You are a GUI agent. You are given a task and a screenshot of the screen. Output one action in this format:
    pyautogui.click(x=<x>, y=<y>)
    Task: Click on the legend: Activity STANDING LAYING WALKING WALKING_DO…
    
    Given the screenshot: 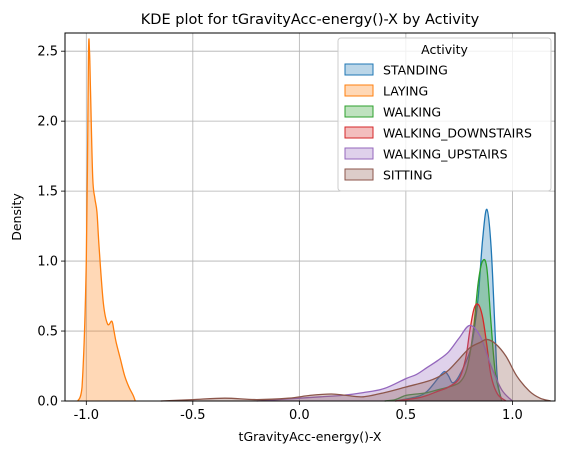 What is the action you would take?
    pyautogui.click(x=444, y=114)
    